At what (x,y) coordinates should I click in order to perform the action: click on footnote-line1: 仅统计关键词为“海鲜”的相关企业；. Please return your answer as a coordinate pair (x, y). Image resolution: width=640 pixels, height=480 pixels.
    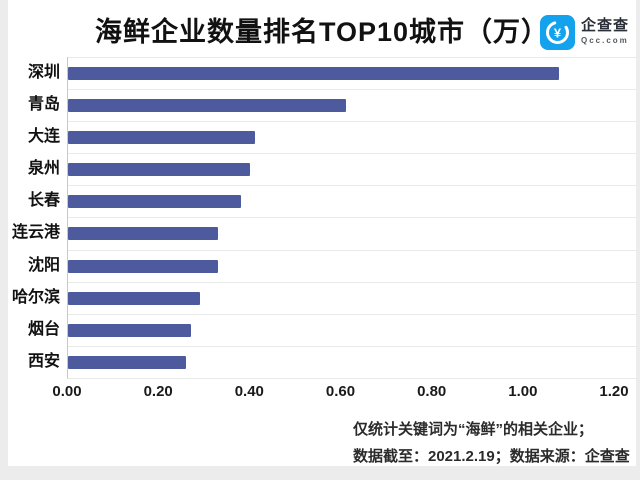
    Looking at the image, I should click on (473, 429).